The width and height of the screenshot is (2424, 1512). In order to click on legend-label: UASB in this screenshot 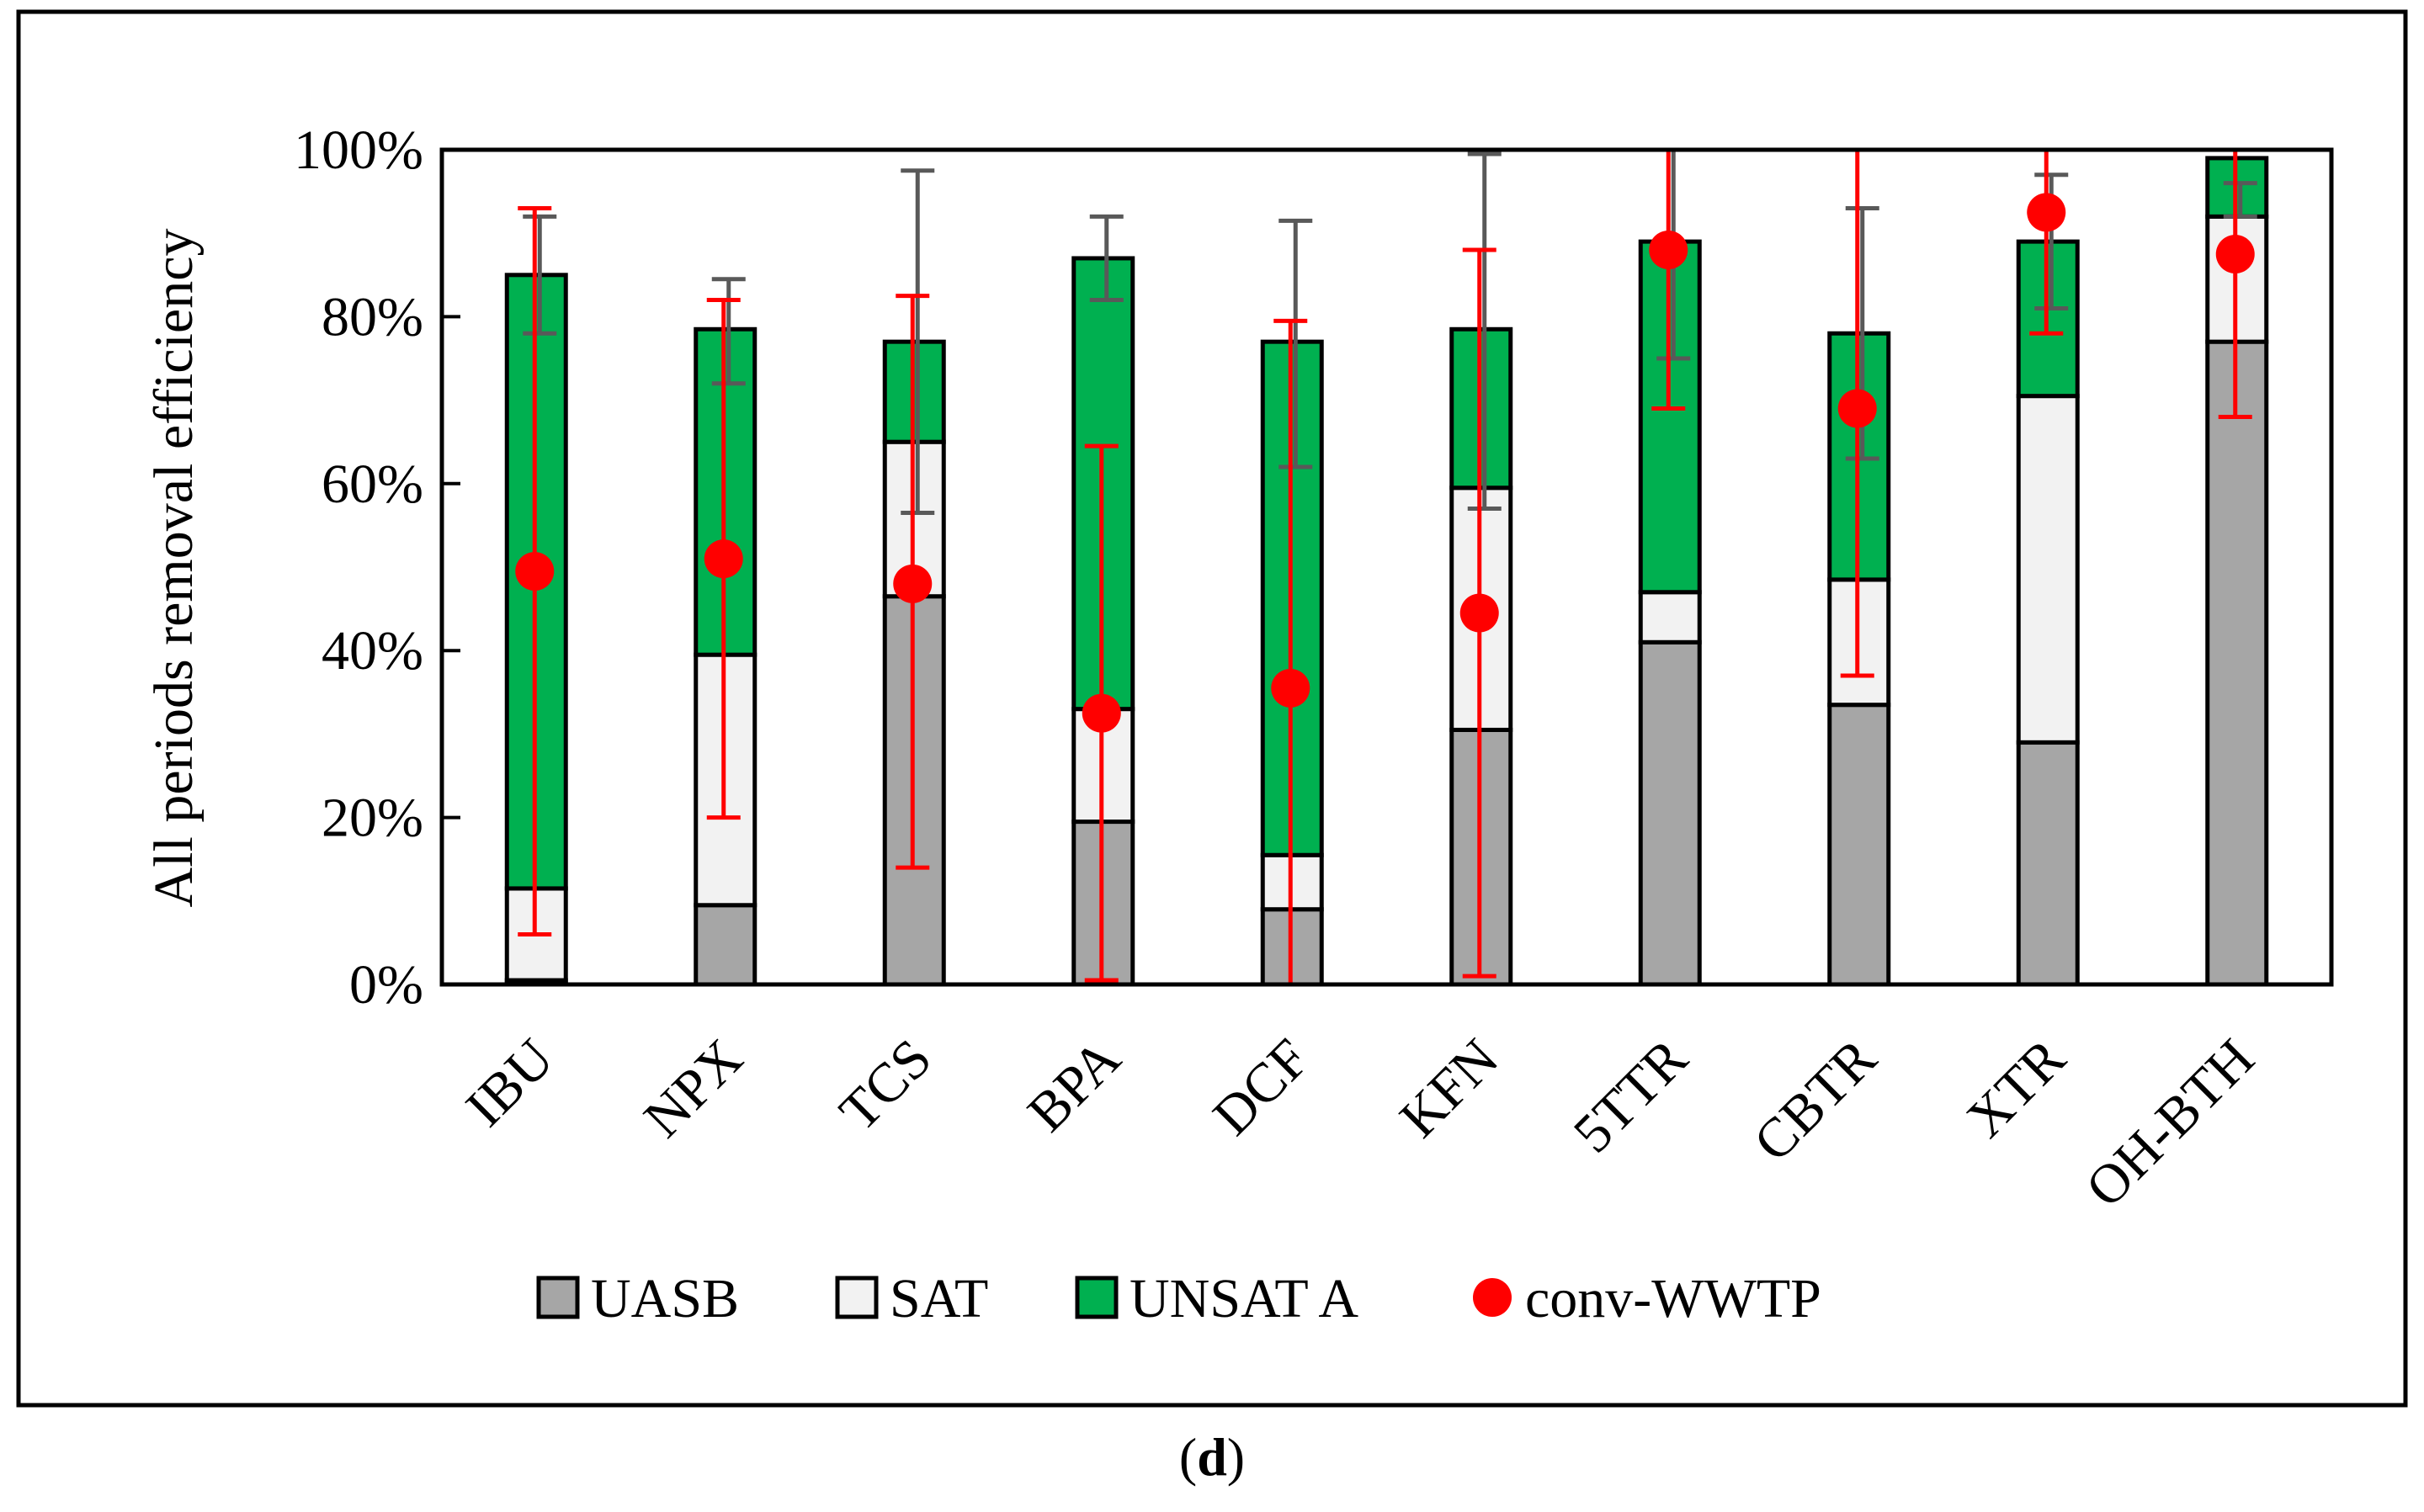, I will do `click(665, 1298)`.